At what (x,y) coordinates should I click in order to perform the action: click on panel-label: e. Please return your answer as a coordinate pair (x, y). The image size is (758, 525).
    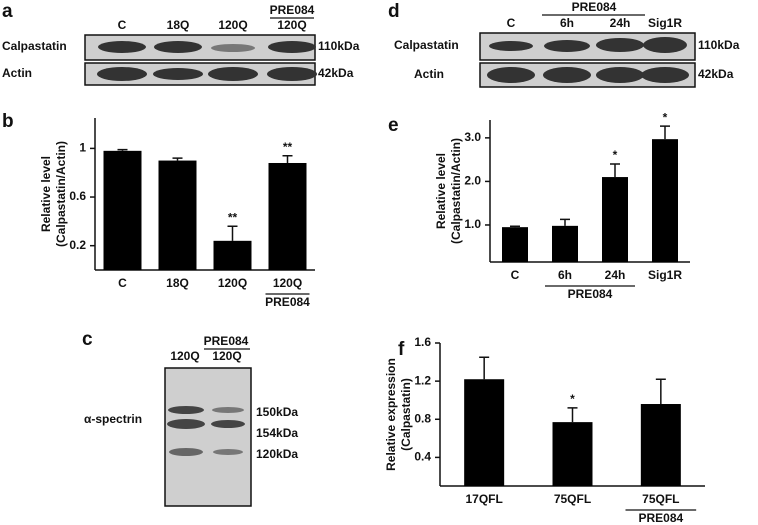
    Looking at the image, I should click on (393, 125).